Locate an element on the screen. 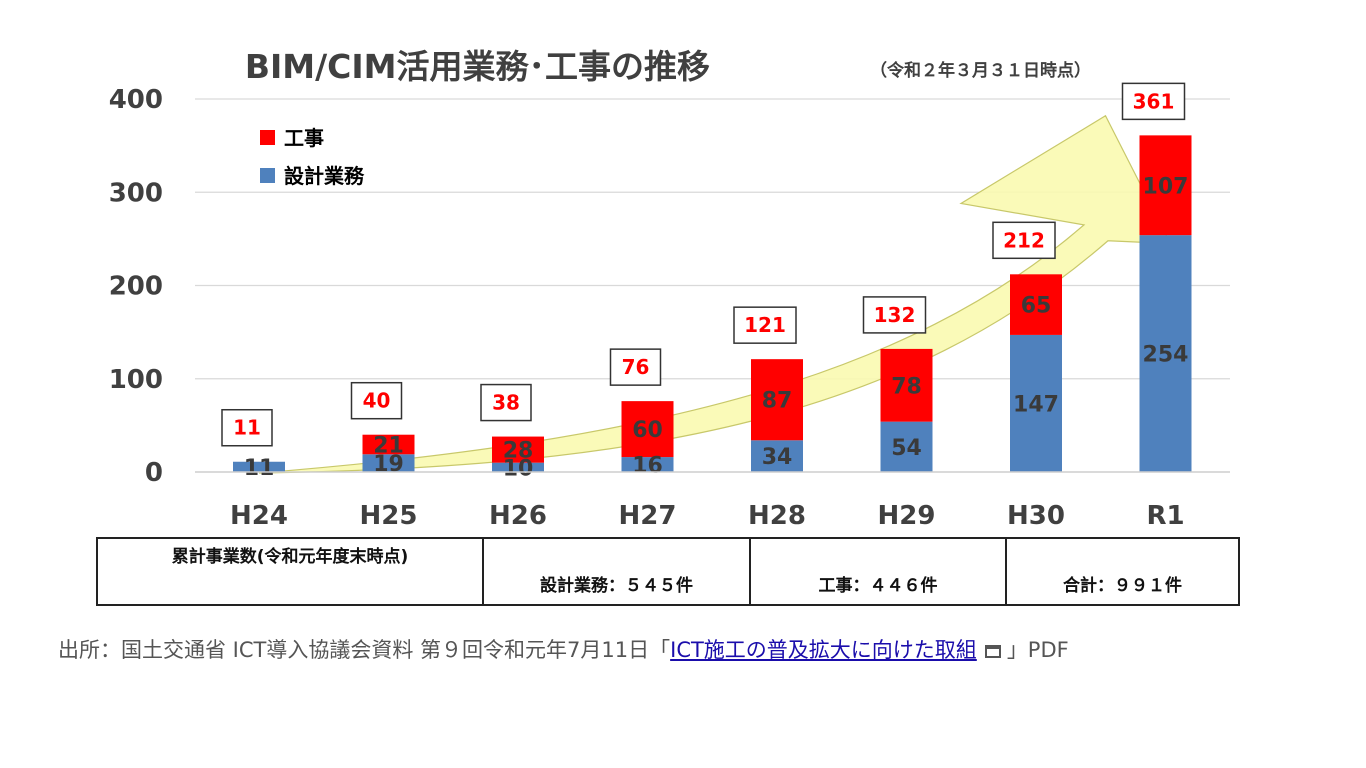 This screenshot has height=768, width=1366. data-label-design: 54 is located at coordinates (906, 448).